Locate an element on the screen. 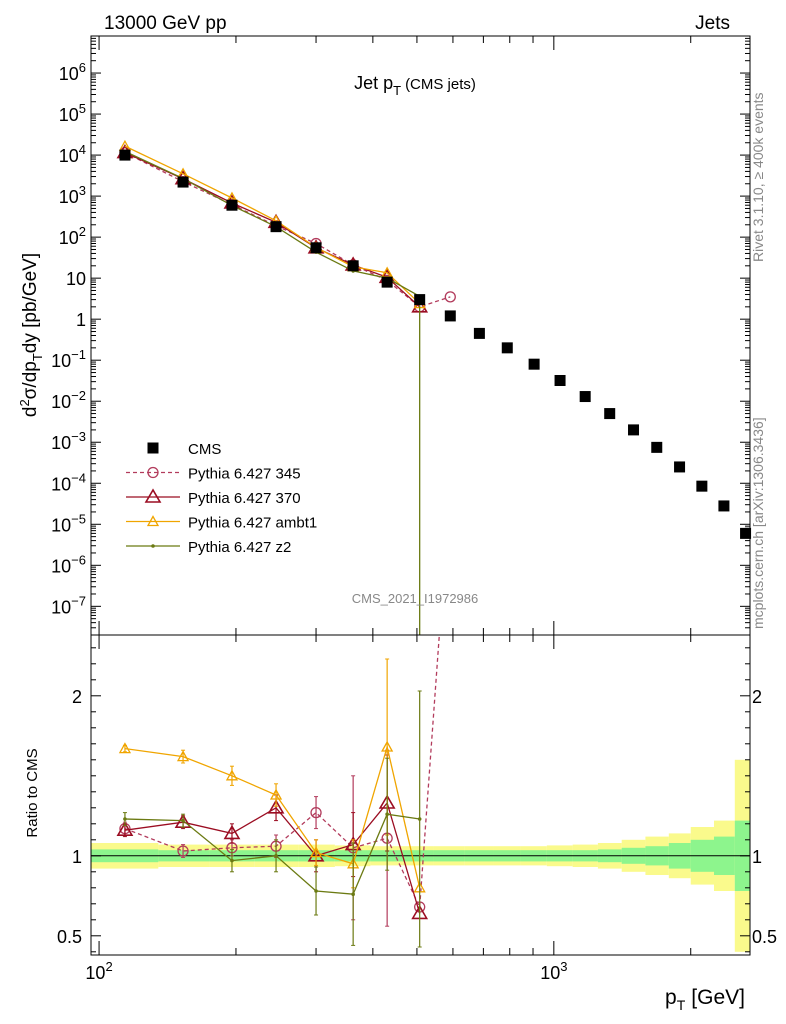  x-axis-label: pT [GeV] is located at coordinates (705, 999).